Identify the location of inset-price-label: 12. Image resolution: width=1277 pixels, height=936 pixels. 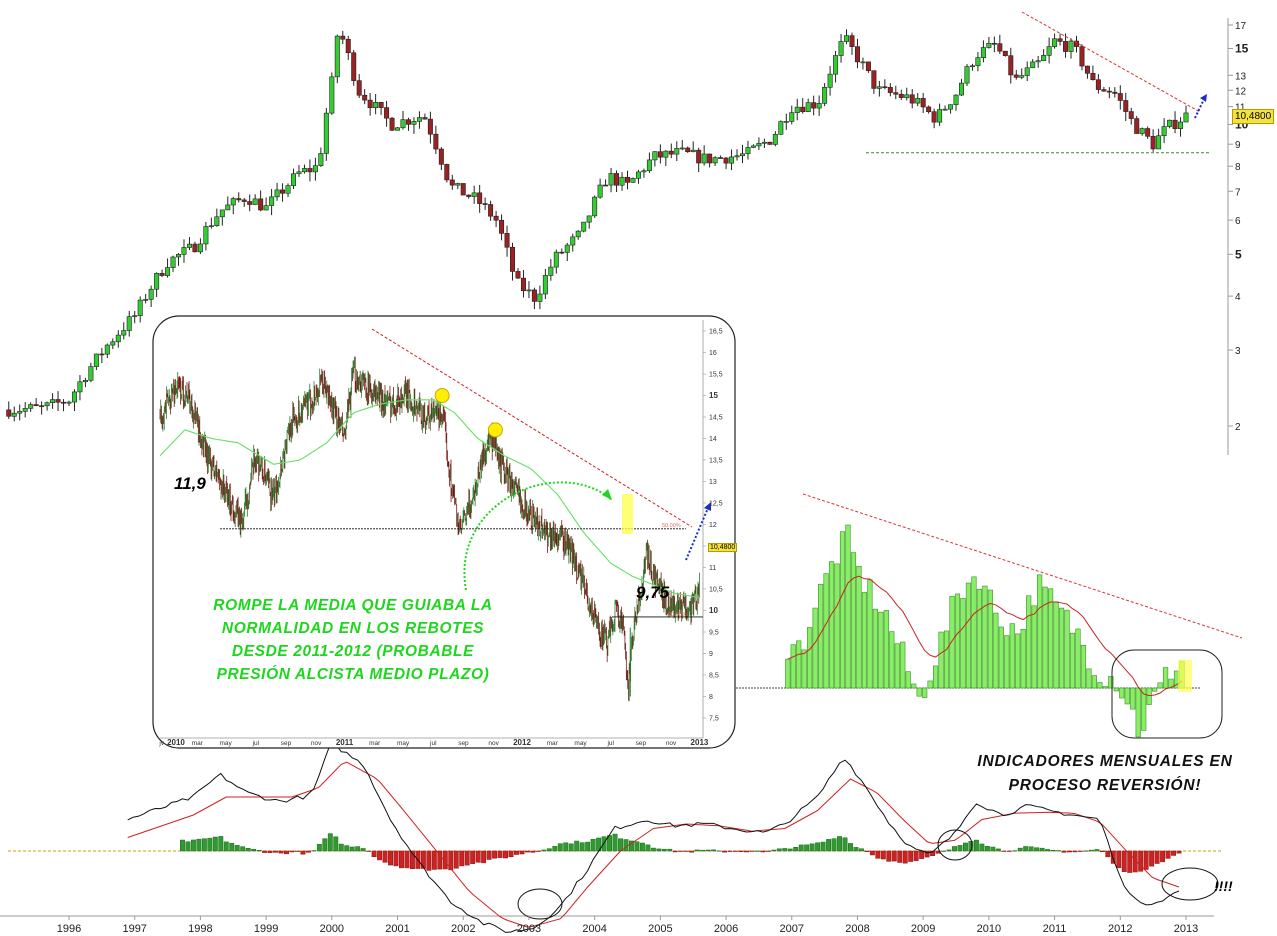
(713, 525).